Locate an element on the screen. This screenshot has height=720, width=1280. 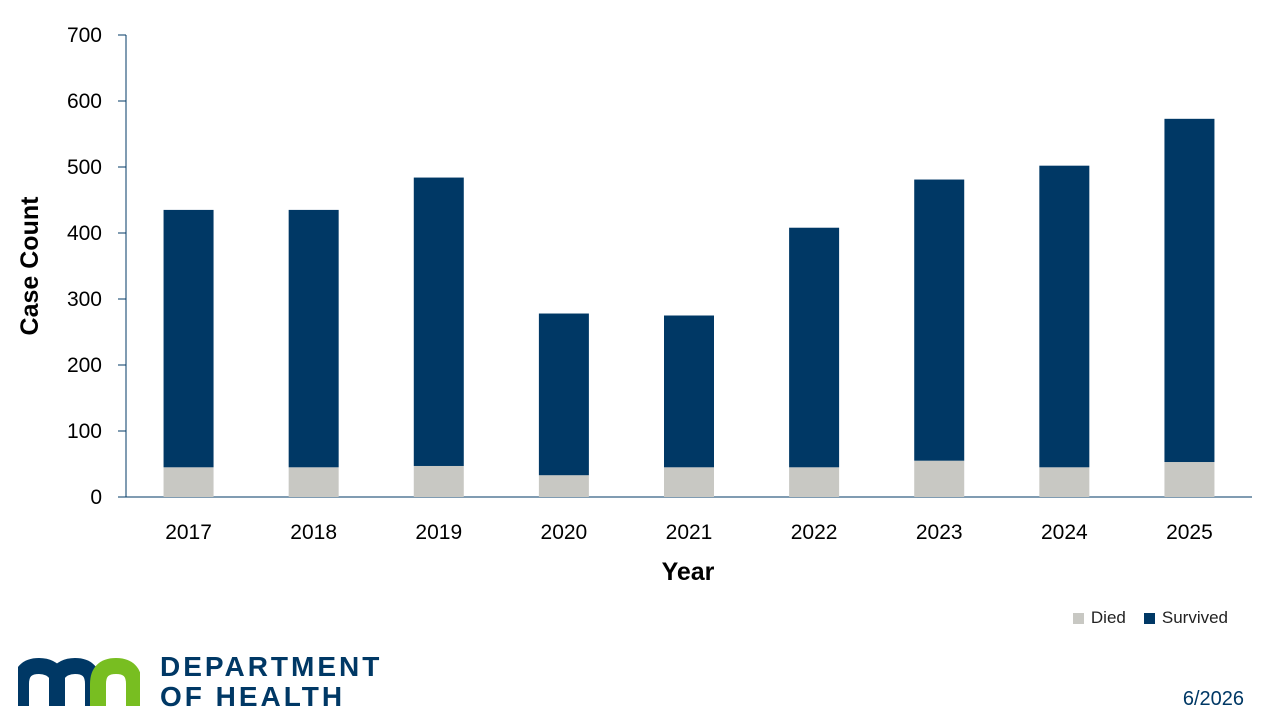
x-tick-label-2020: 2020 is located at coordinates (564, 532).